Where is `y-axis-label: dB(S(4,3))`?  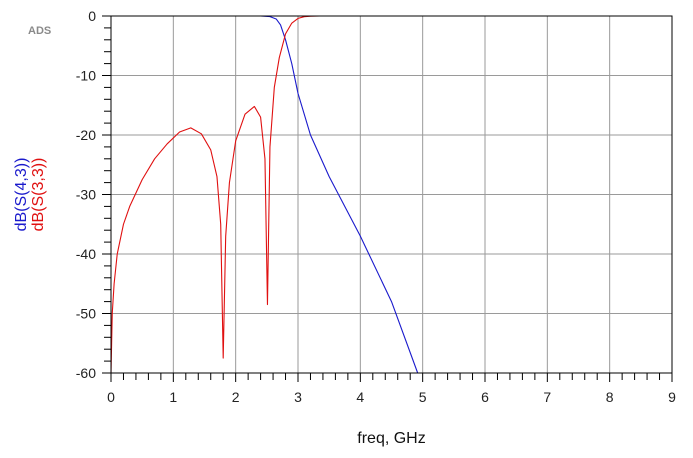
y-axis-label: dB(S(4,3)) is located at coordinates (21, 195).